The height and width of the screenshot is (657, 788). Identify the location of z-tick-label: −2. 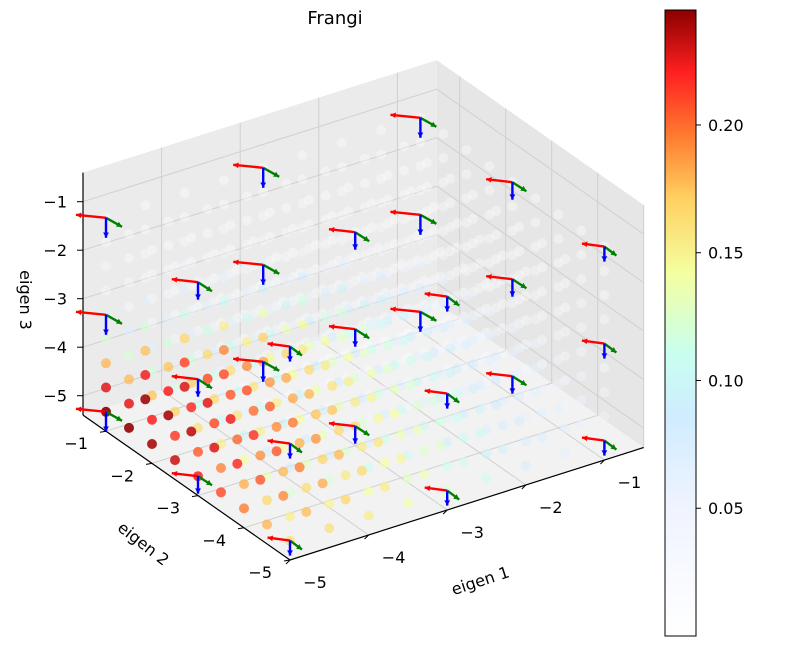
(55, 250).